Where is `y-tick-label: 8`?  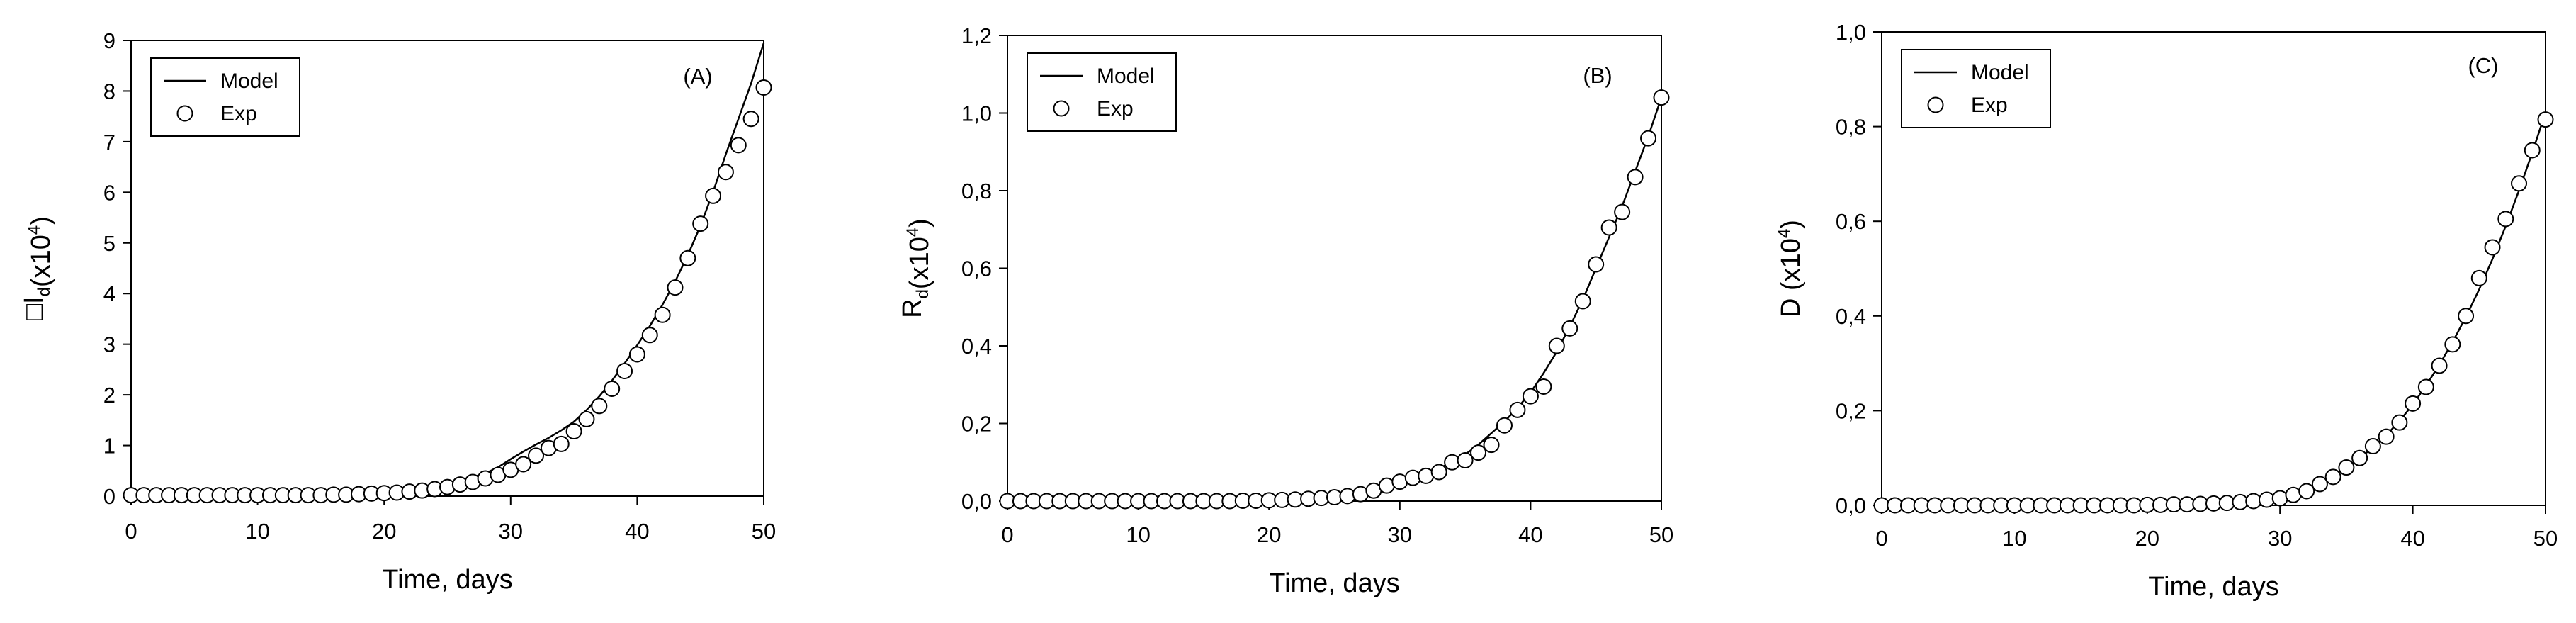 y-tick-label: 8 is located at coordinates (109, 91).